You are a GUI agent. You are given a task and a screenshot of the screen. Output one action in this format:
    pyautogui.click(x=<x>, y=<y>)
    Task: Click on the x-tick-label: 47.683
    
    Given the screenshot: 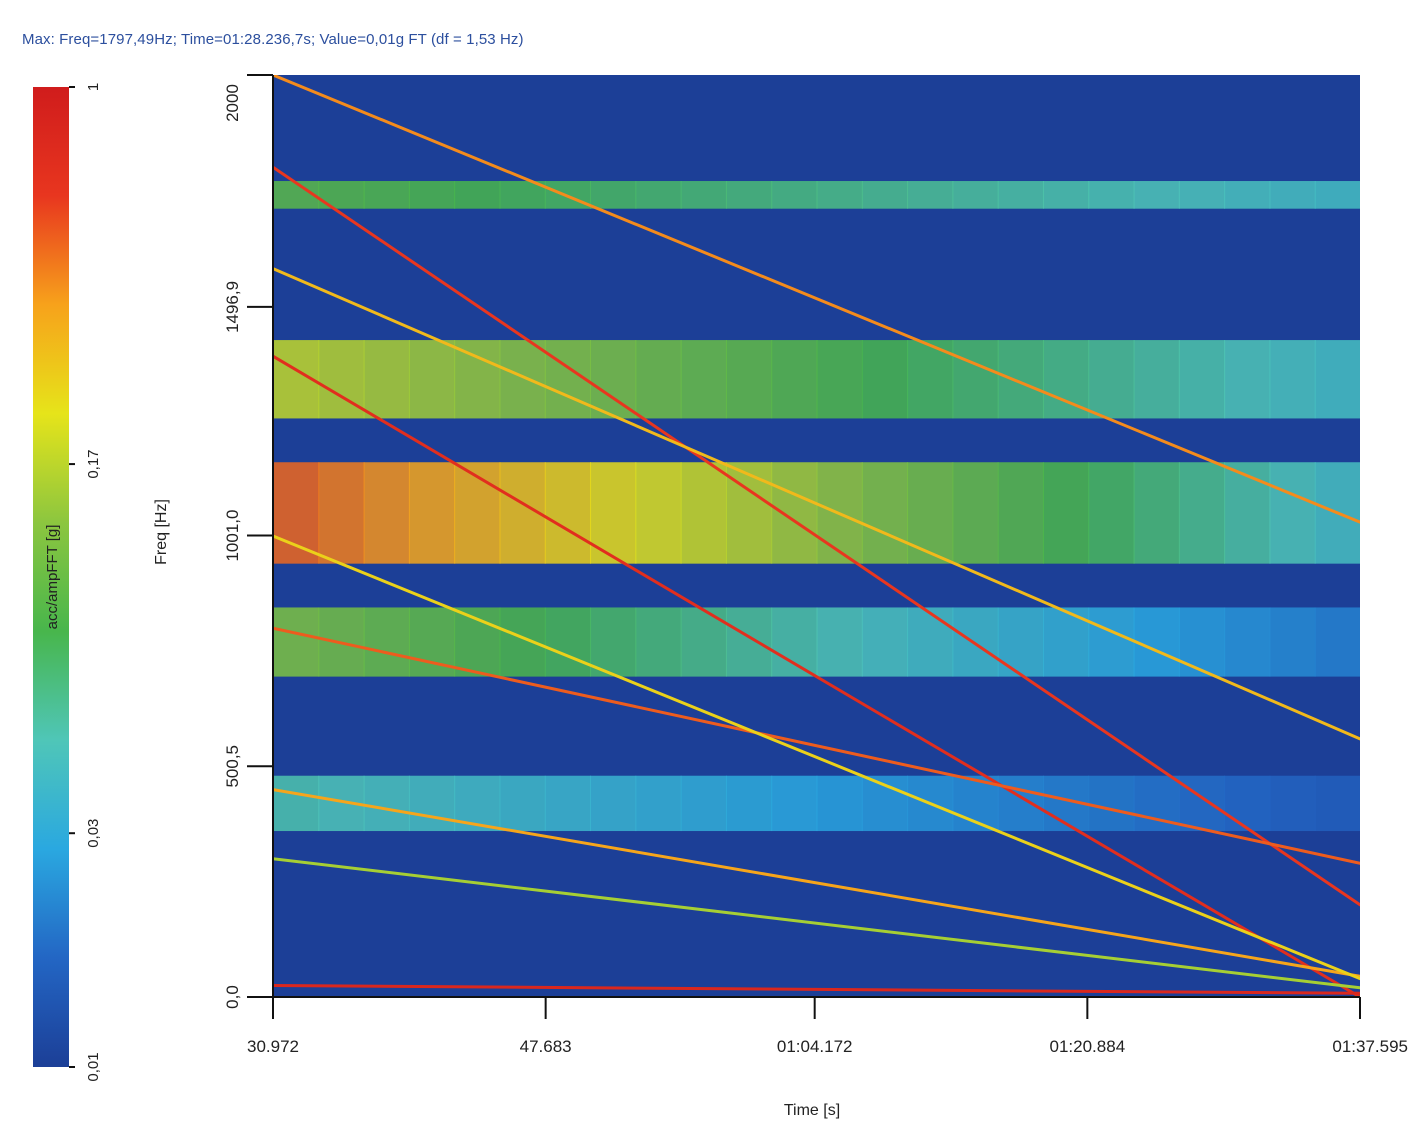 What is the action you would take?
    pyautogui.click(x=546, y=1046)
    